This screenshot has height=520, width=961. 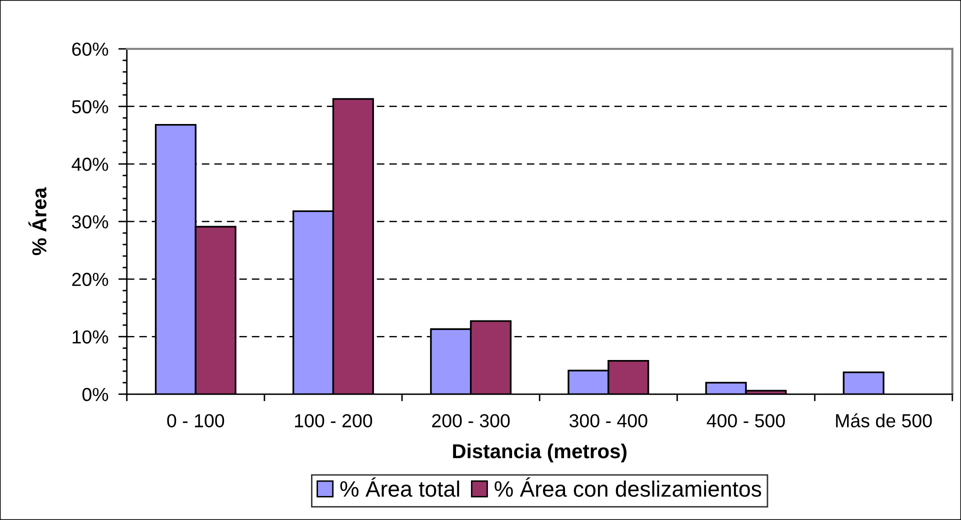 I want to click on y-tick-label: 40%, so click(x=90, y=164).